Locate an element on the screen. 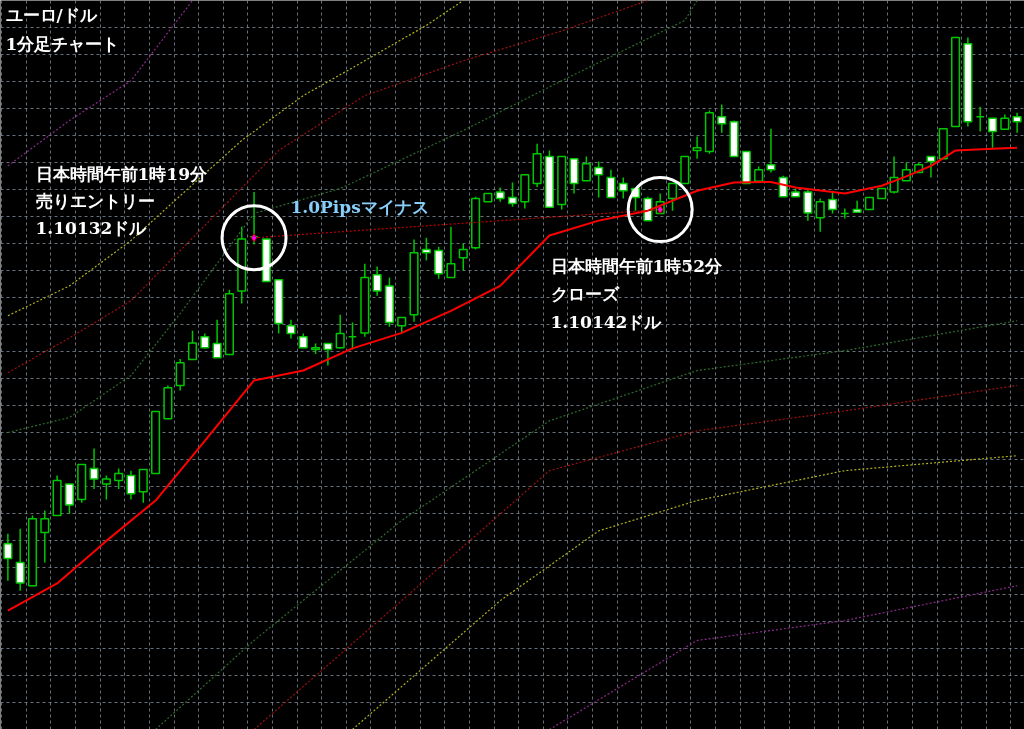 This screenshot has height=729, width=1024. annotation: 1.0Pipsマイナス is located at coordinates (359, 206).